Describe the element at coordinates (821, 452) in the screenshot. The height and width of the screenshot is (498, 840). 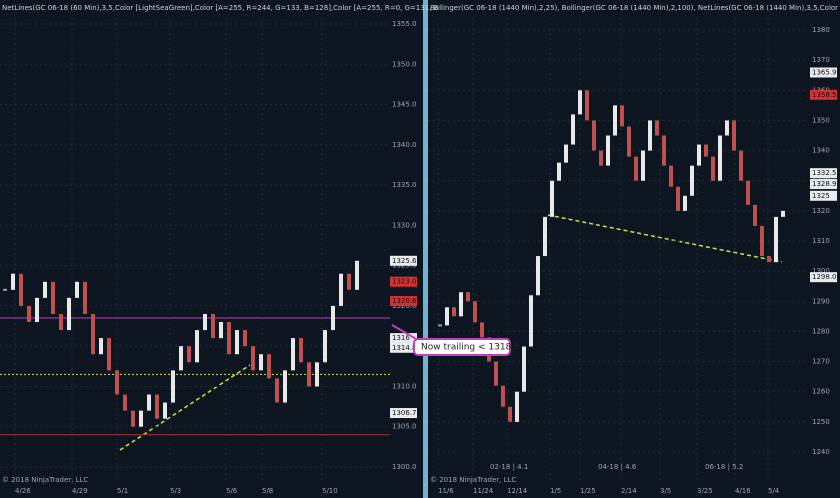
I see `y-tick-label: 1240` at that location.